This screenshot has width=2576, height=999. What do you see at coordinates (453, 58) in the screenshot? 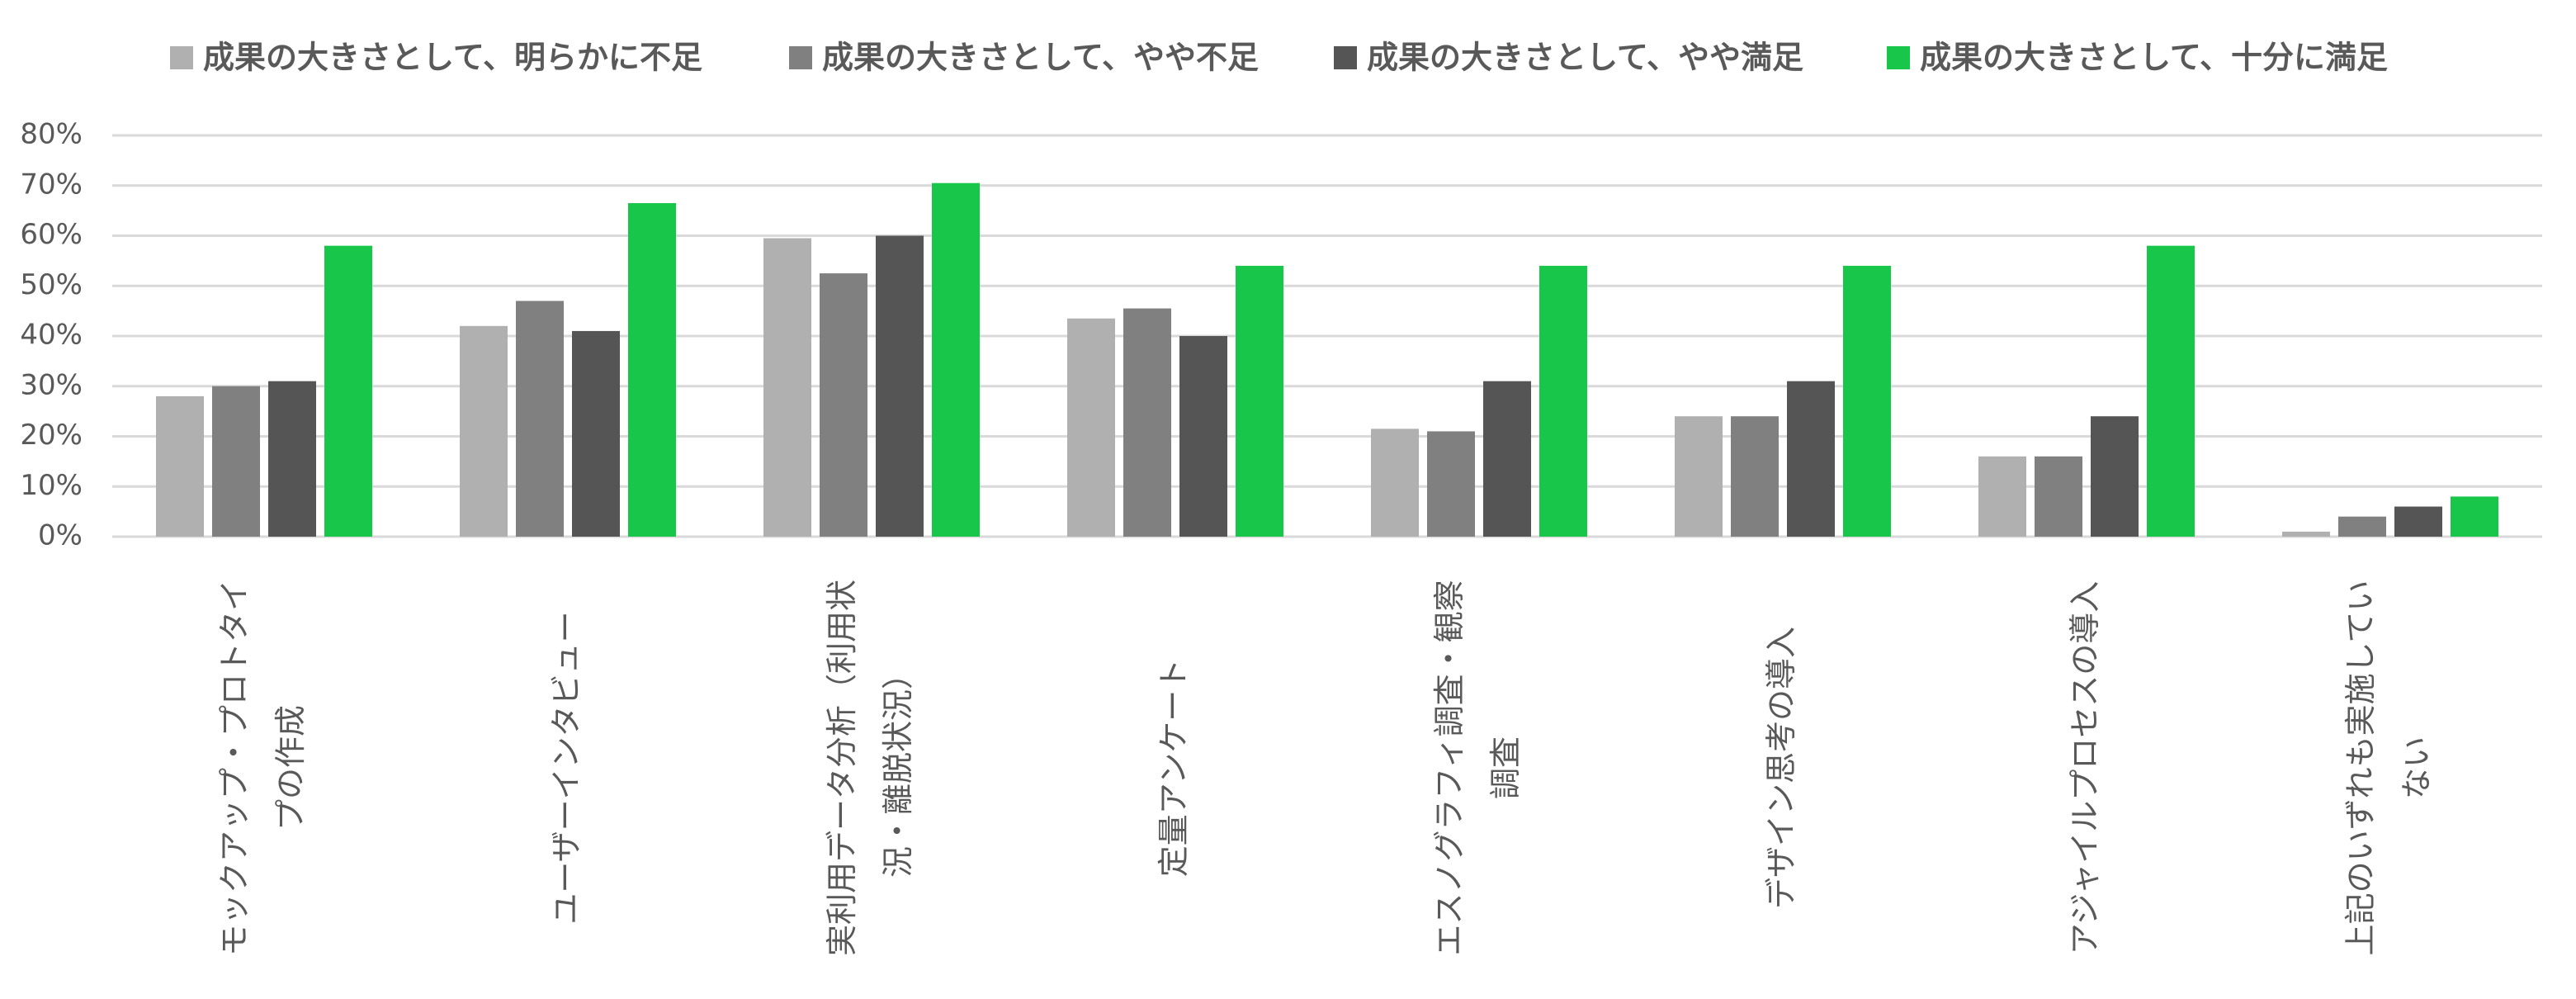
I see `legend-label: 成果の大きさとして、明らかに不足` at bounding box center [453, 58].